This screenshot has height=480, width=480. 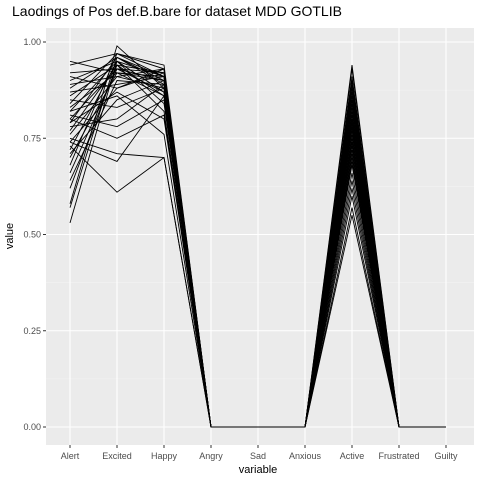 What do you see at coordinates (446, 456) in the screenshot?
I see `x-tick-label: Guilty` at bounding box center [446, 456].